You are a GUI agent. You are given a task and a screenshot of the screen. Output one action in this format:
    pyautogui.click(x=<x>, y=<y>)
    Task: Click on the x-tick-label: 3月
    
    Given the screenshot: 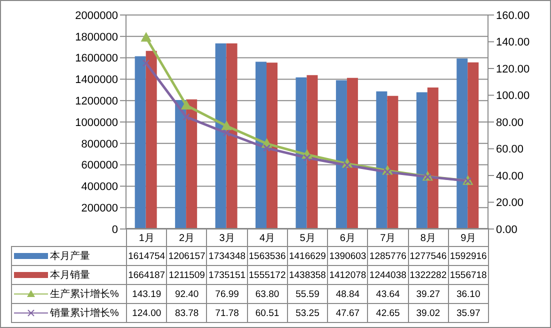 What is the action you would take?
    pyautogui.click(x=227, y=237)
    